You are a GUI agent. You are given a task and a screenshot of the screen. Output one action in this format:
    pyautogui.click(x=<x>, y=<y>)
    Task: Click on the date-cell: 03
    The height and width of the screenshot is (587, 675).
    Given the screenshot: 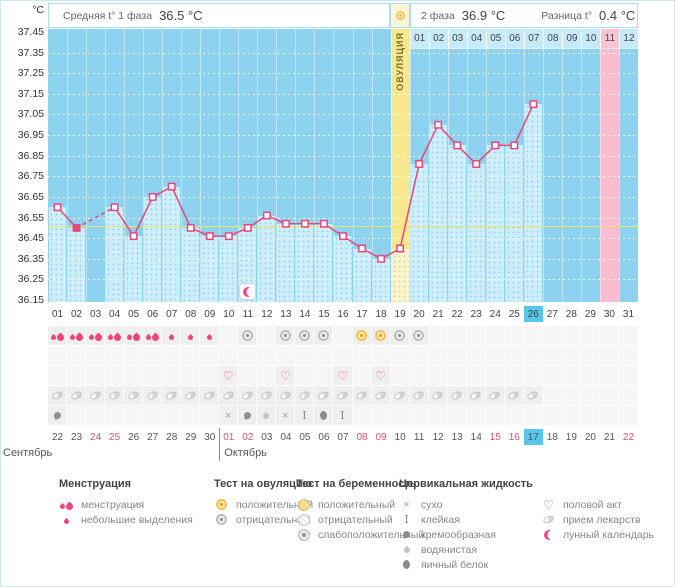 What is the action you would take?
    pyautogui.click(x=267, y=437)
    